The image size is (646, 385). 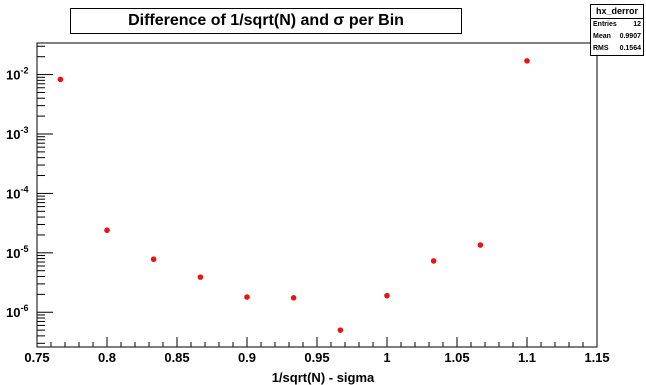 I want to click on y-tick-exponent: -3, so click(x=24, y=130).